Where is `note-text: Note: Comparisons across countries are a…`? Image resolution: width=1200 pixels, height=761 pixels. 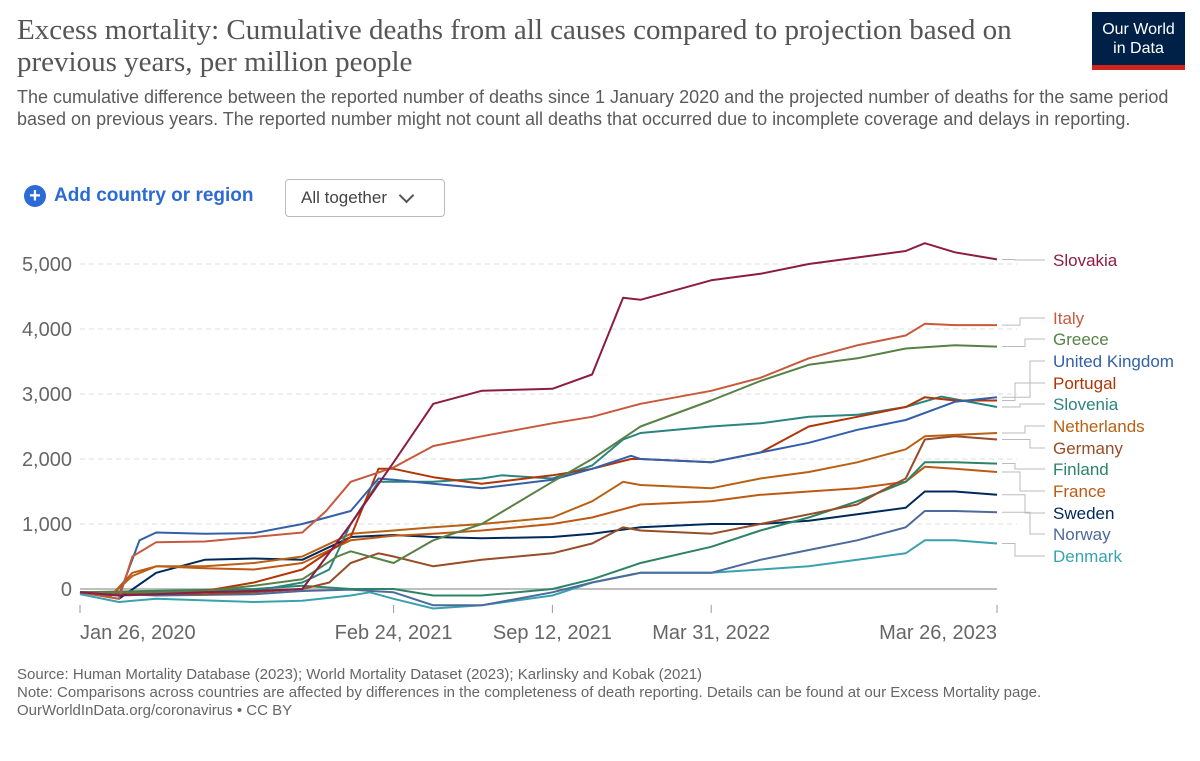
note-text: Note: Comparisons across countries are a… is located at coordinates (529, 692).